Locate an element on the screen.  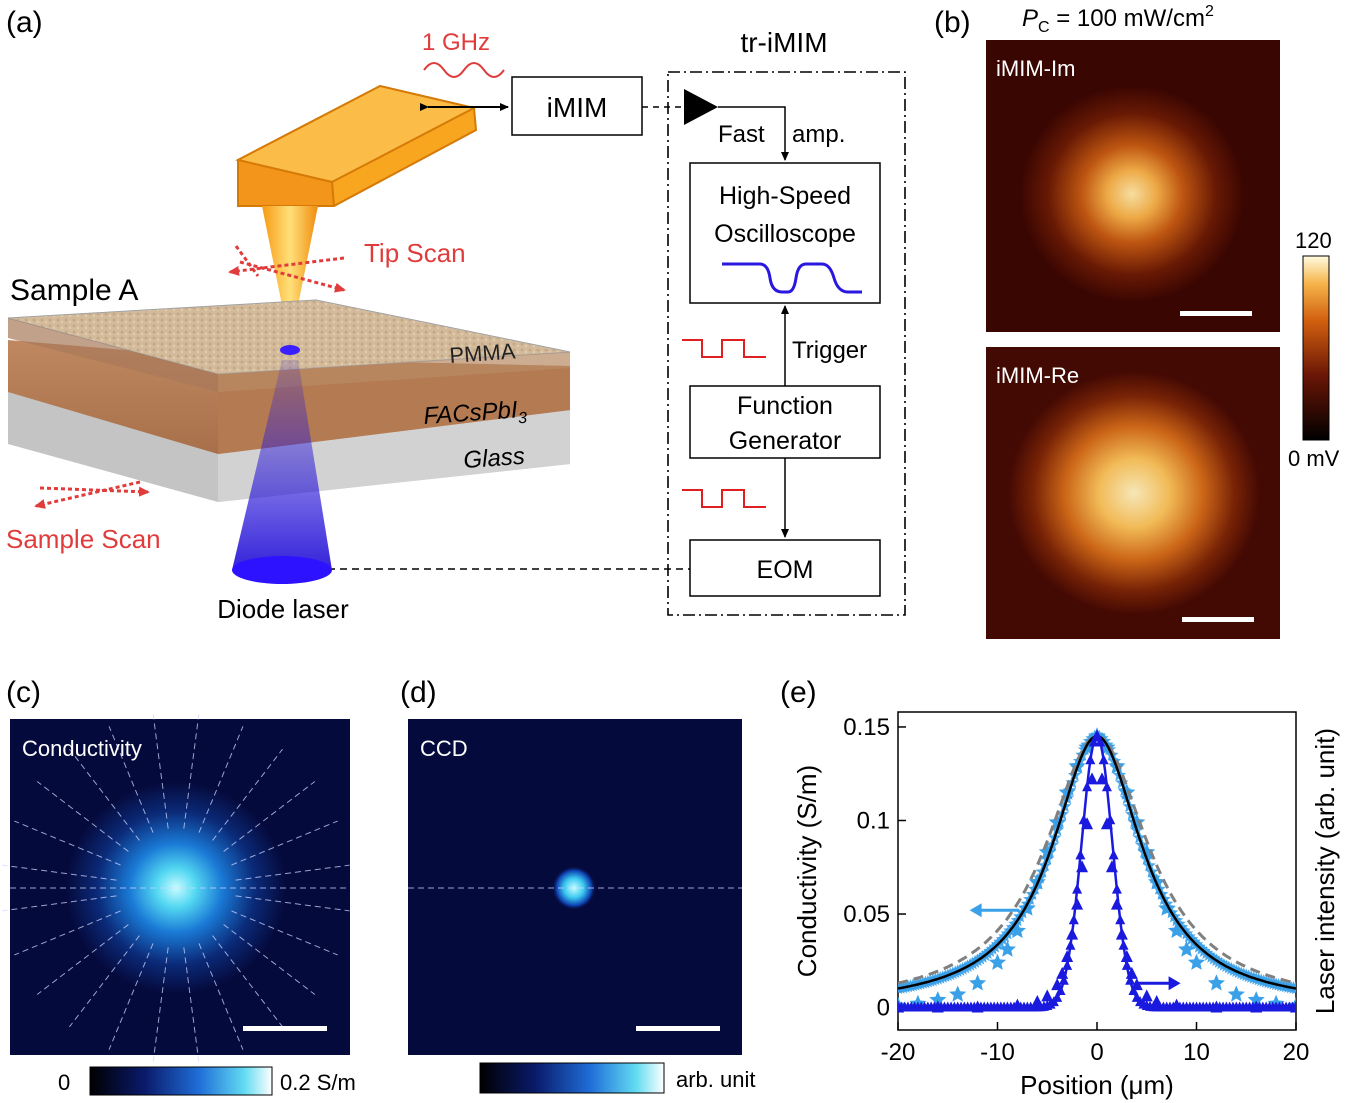
y-tick-label: 0.15 is located at coordinates (866, 727).